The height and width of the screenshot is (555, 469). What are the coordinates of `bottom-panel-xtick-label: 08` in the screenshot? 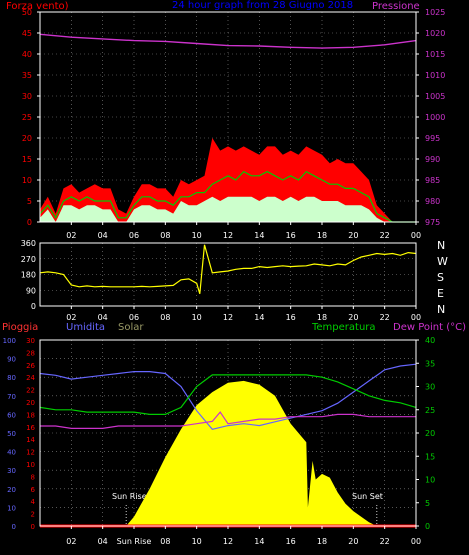 It's located at (165, 541).